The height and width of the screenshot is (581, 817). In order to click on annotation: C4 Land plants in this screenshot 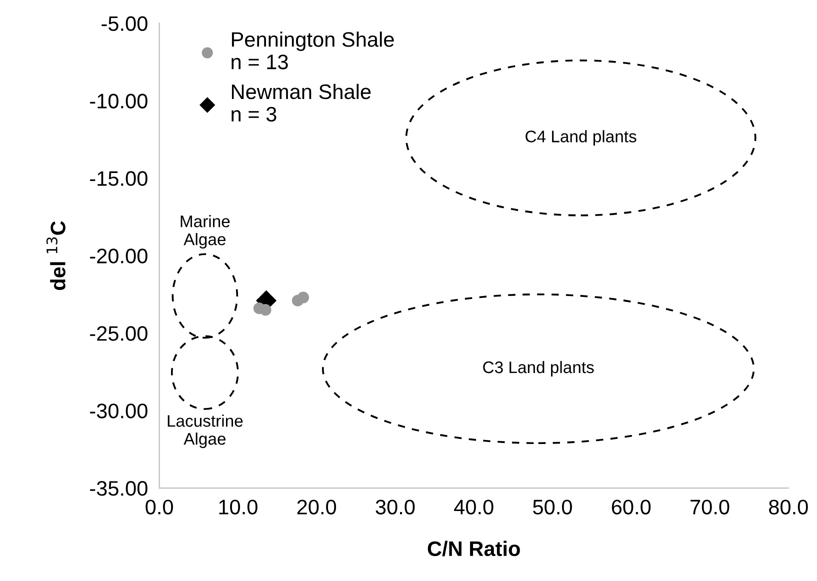, I will do `click(581, 138)`.